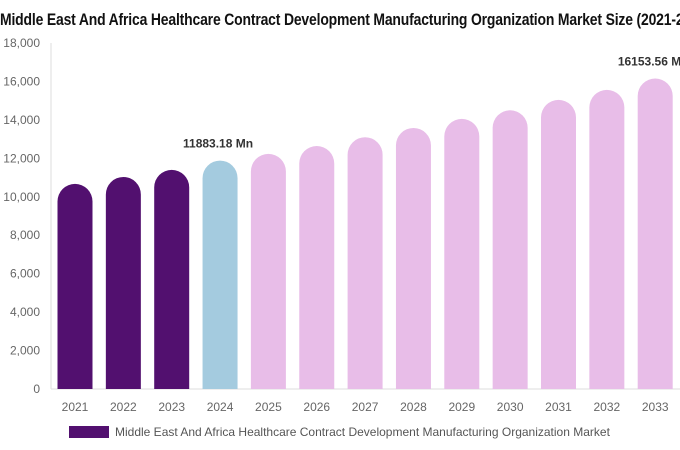 The height and width of the screenshot is (450, 680). What do you see at coordinates (655, 234) in the screenshot?
I see `bar-2033` at bounding box center [655, 234].